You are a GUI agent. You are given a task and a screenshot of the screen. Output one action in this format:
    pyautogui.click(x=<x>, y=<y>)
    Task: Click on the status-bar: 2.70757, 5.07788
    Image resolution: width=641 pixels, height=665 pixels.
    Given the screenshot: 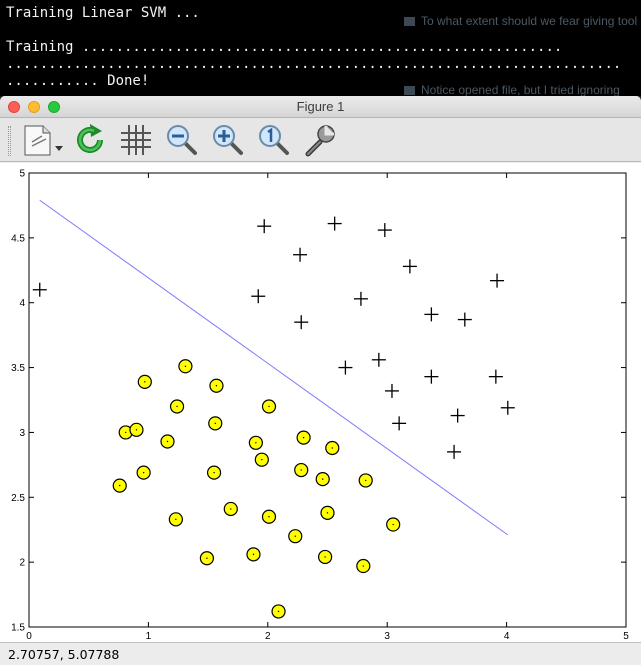 What is the action you would take?
    pyautogui.click(x=320, y=653)
    